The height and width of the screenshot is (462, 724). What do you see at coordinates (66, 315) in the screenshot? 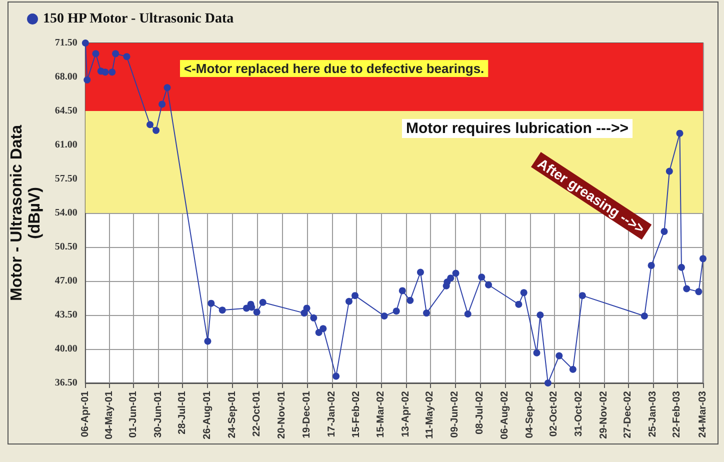
I see `y-tick-label: 43.50` at bounding box center [66, 315].